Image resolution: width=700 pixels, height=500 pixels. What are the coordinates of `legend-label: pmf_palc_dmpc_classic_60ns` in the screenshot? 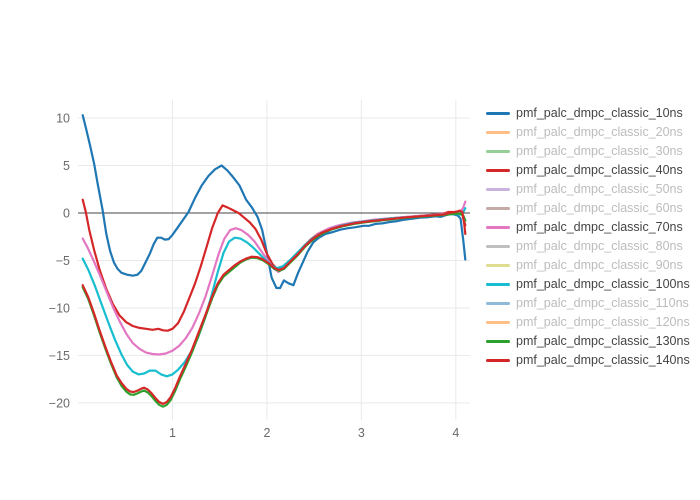 It's located at (599, 208).